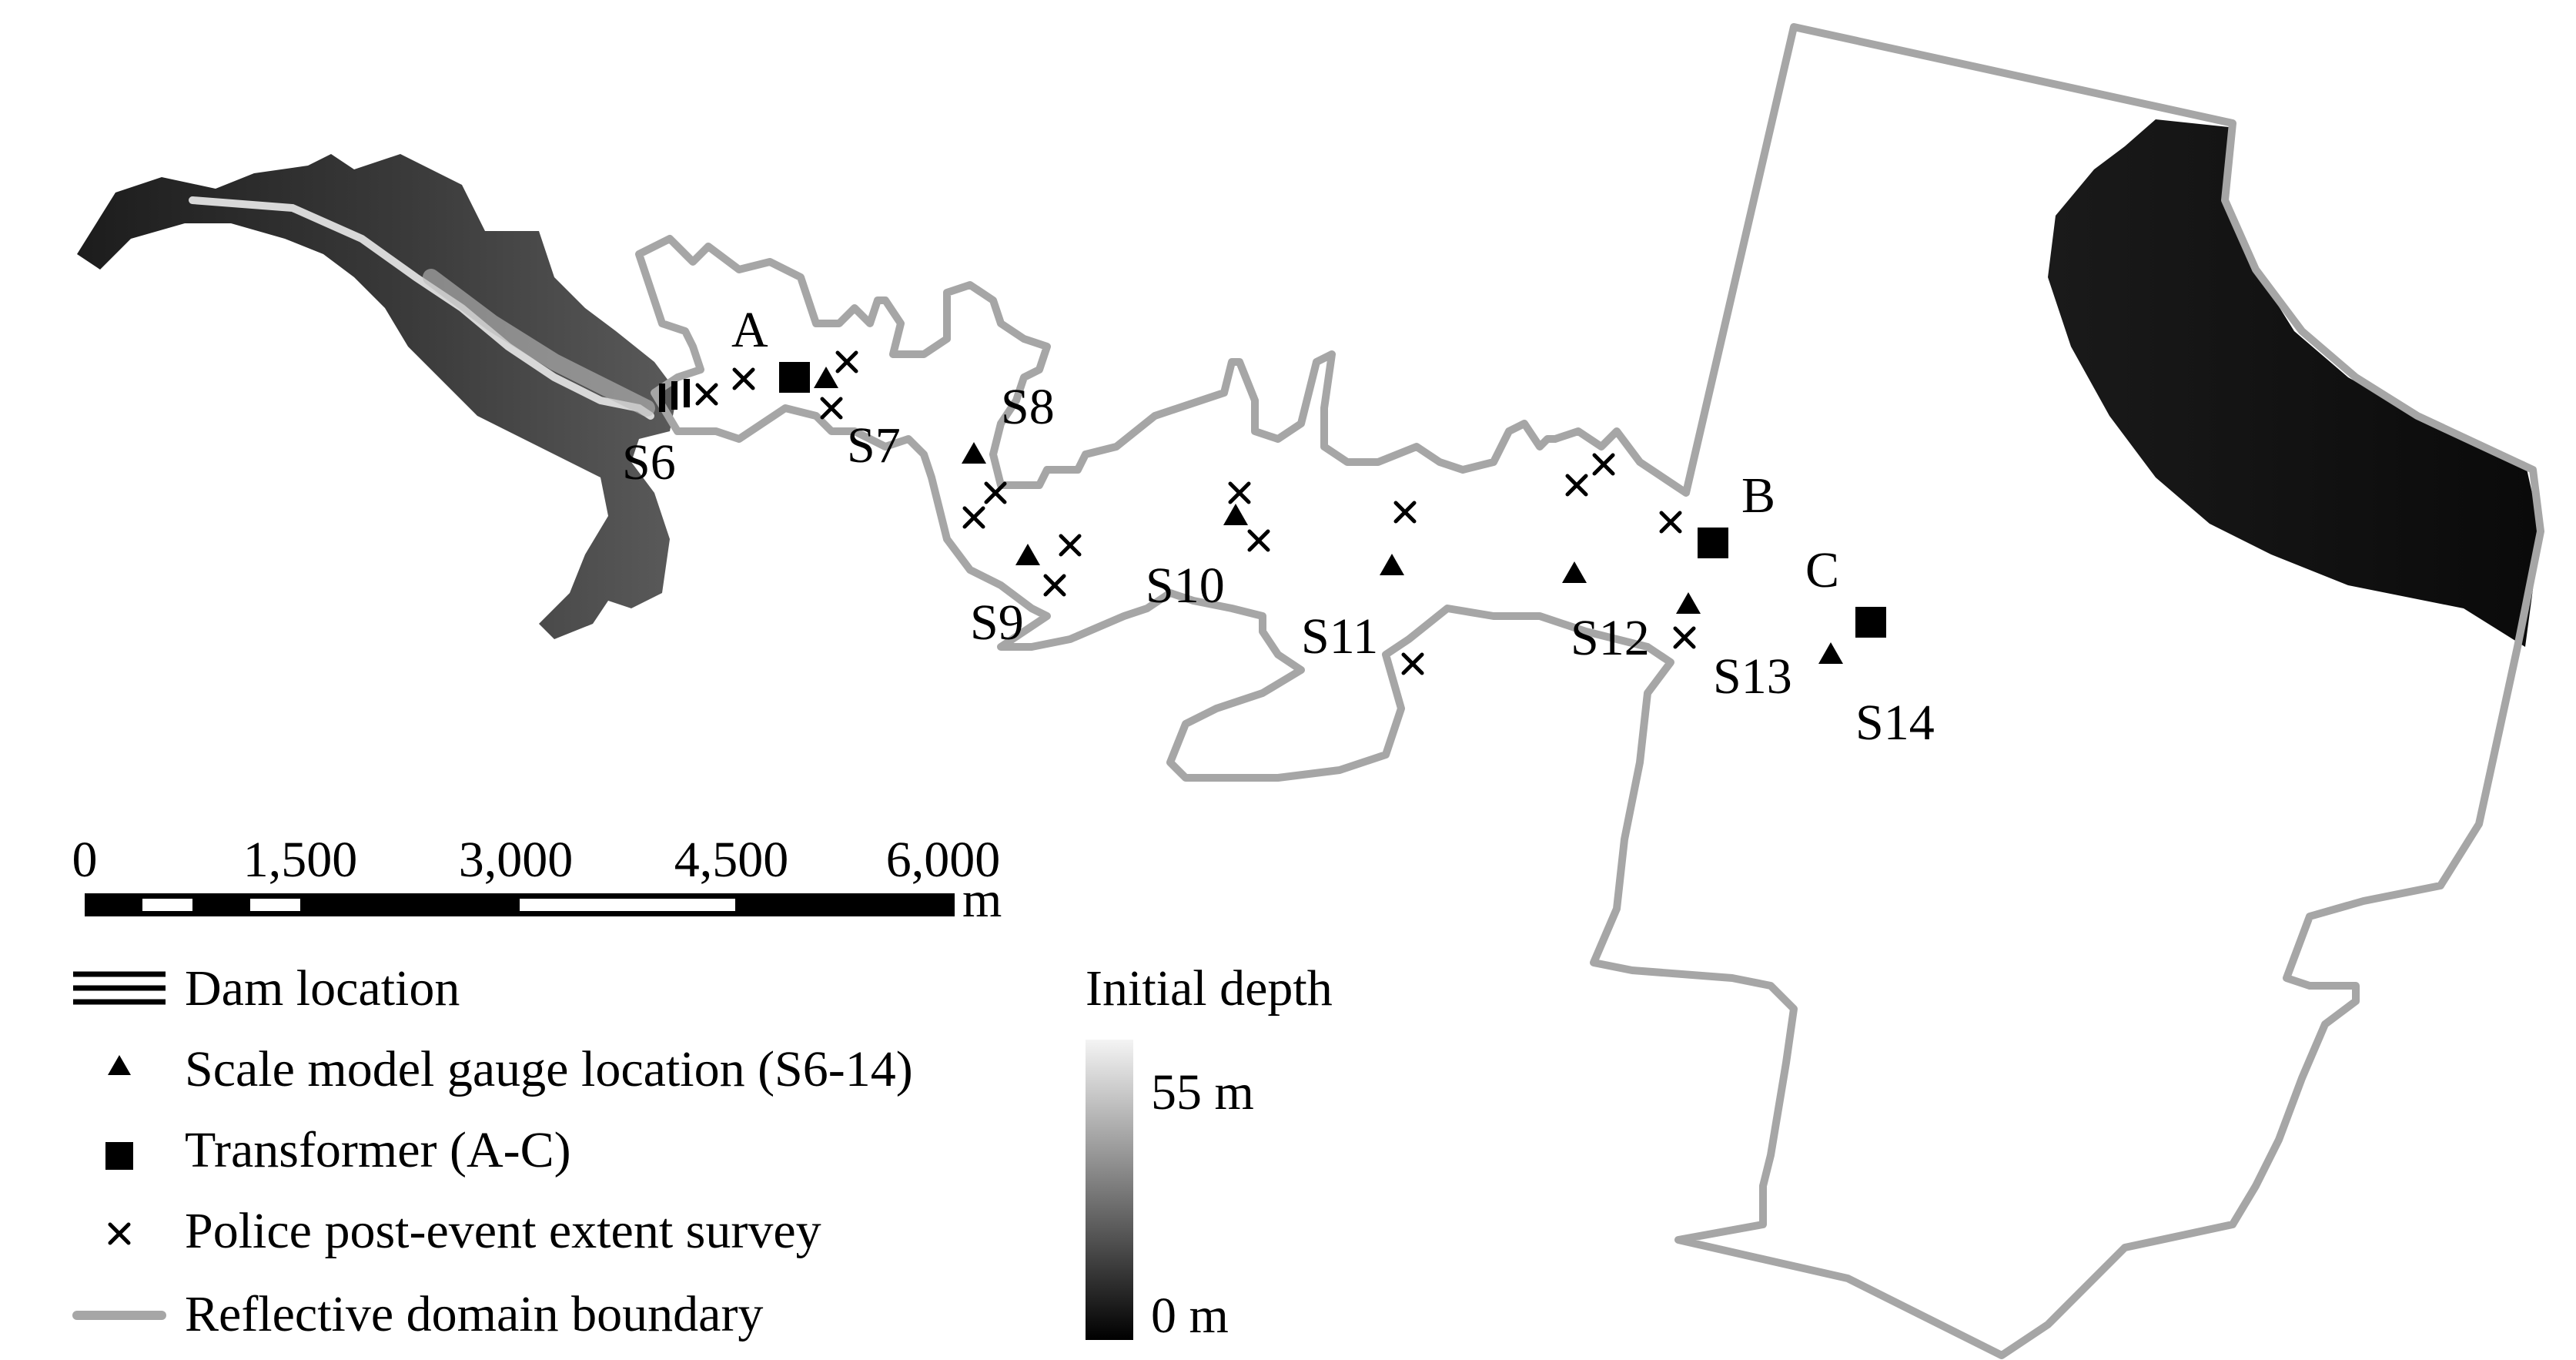 This screenshot has height=1360, width=2576. Describe the element at coordinates (1190, 1316) in the screenshot. I see `depth-min-label: 0 m` at that location.